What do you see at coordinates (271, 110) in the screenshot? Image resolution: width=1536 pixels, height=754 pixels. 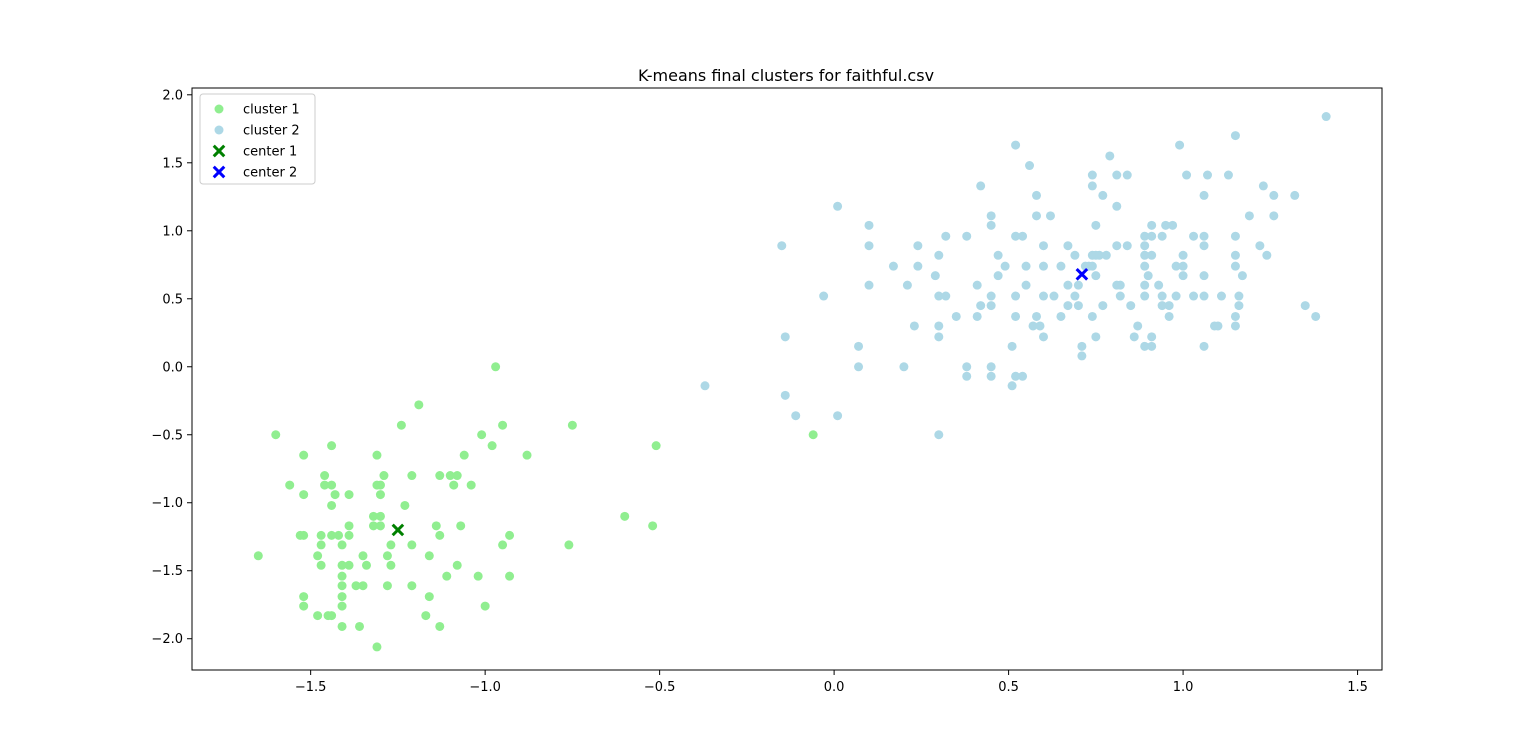 I see `legend-cluster-1-label: cluster 1` at bounding box center [271, 110].